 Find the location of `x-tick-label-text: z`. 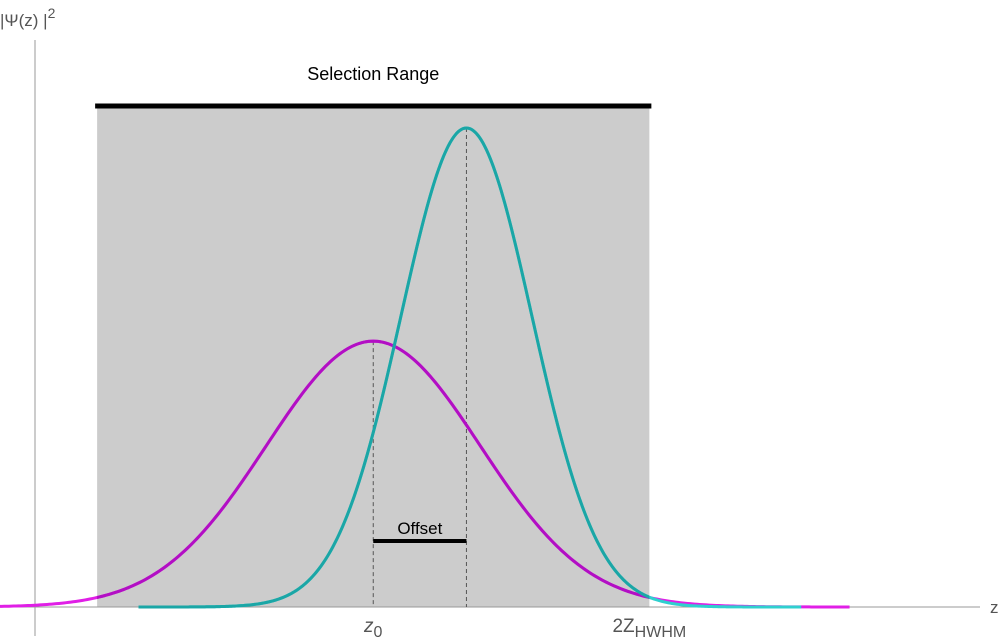

x-tick-label-text: z is located at coordinates (368, 626).